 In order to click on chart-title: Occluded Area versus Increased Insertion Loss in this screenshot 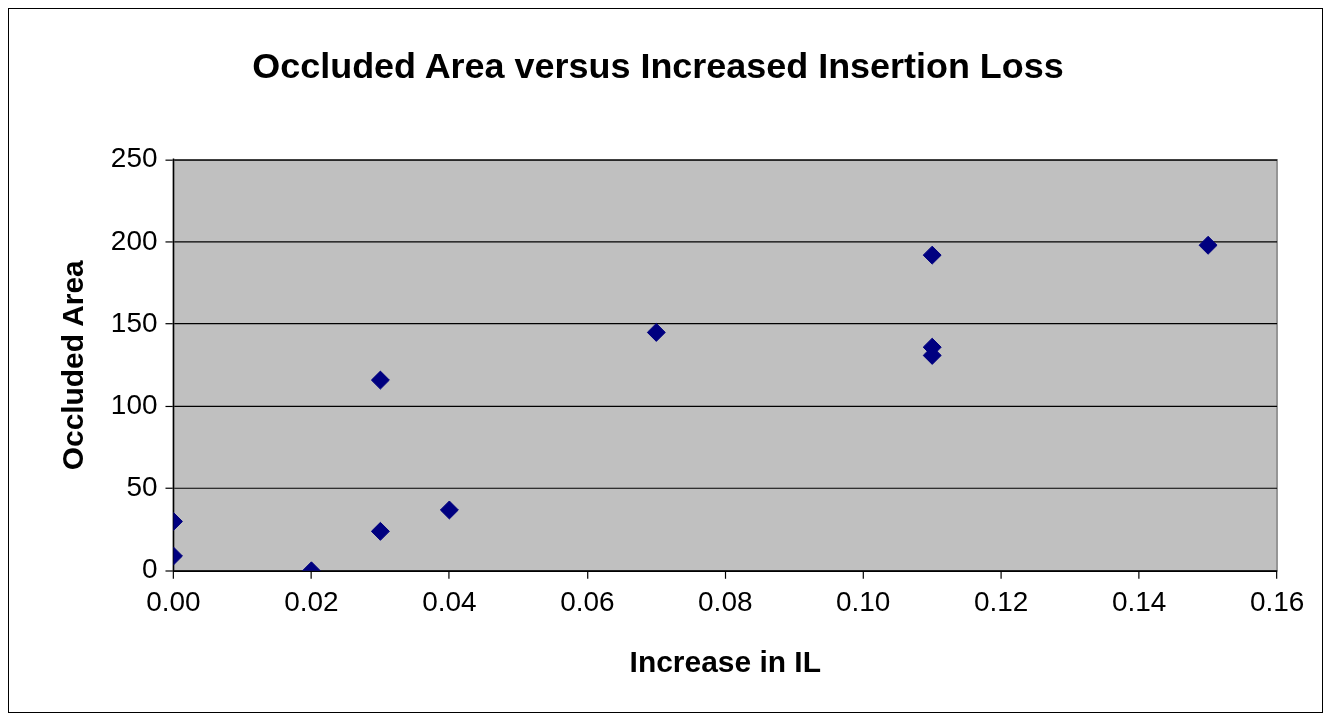, I will do `click(658, 66)`.